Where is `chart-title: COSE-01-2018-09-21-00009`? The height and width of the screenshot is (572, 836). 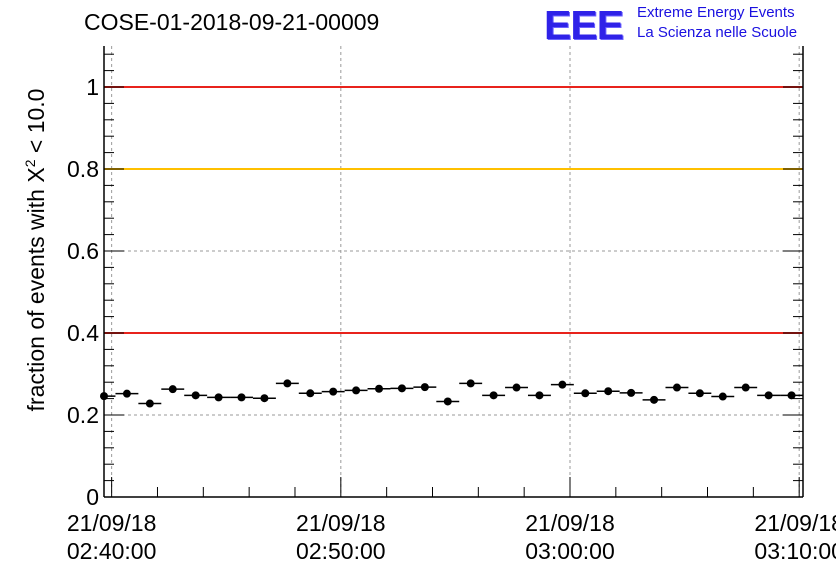 chart-title: COSE-01-2018-09-21-00009 is located at coordinates (232, 22).